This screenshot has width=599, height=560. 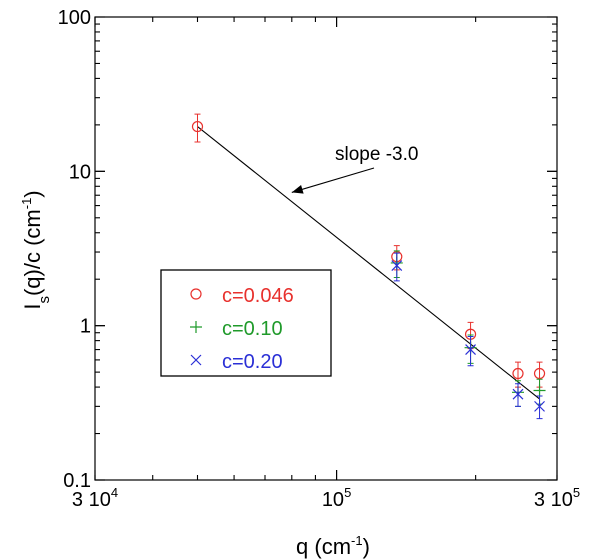 What do you see at coordinates (80, 172) in the screenshot?
I see `y-tick-label: 10` at bounding box center [80, 172].